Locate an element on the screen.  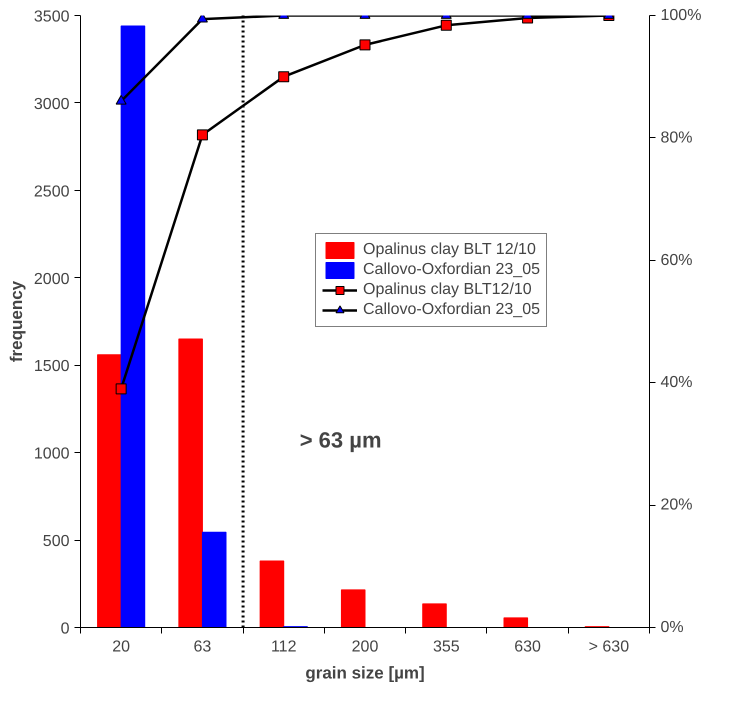
y-tick-label: 500 is located at coordinates (56, 541).